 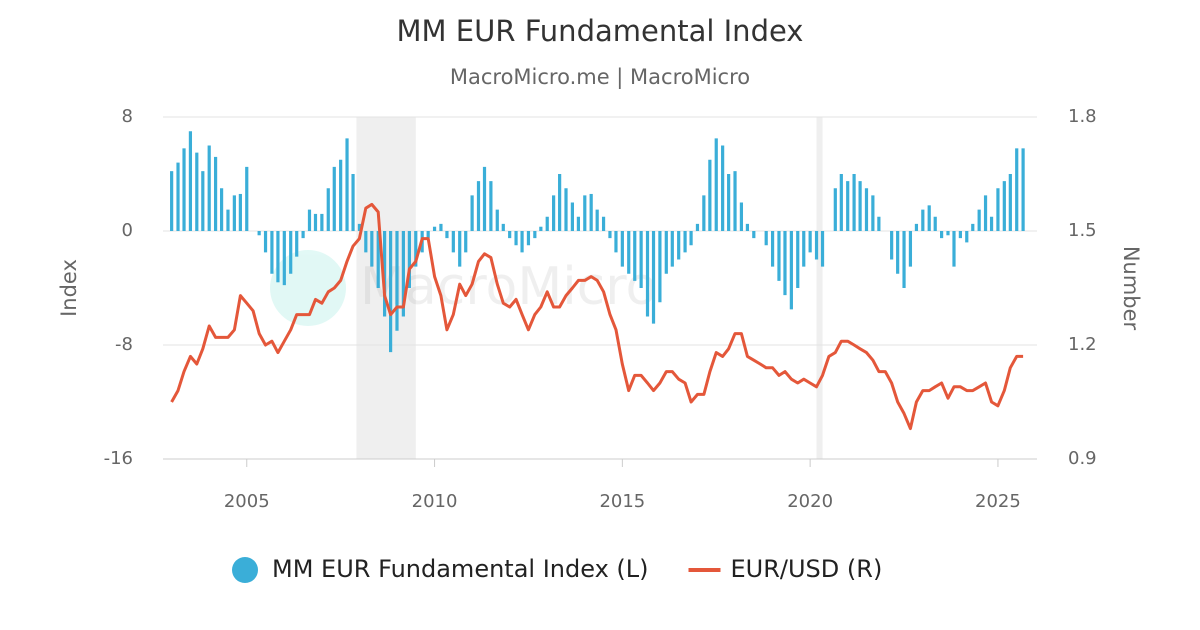 I want to click on y-tick-label: 8, so click(x=127, y=116).